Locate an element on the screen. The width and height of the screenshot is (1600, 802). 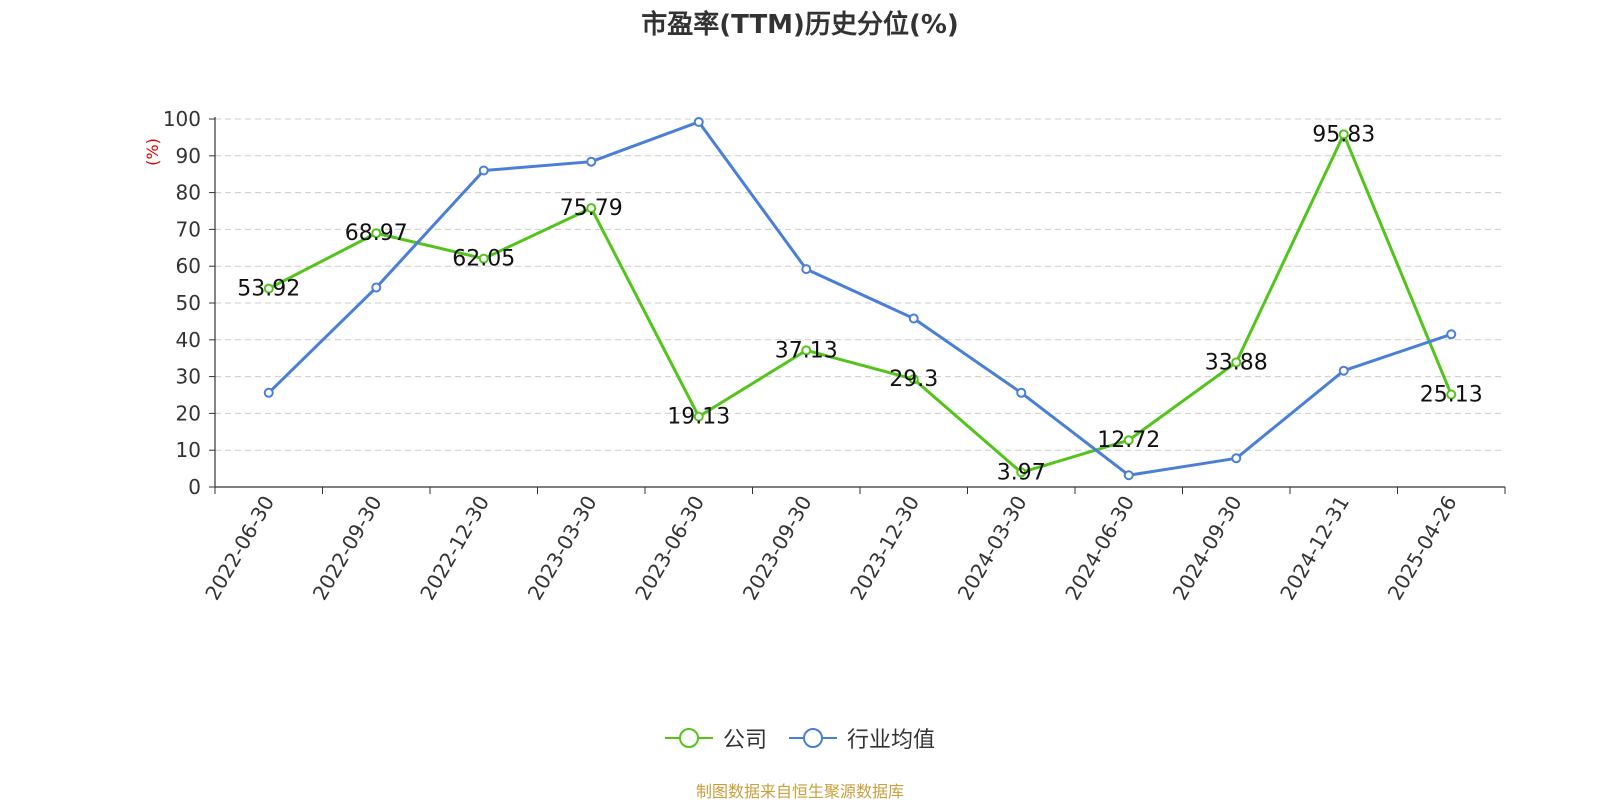
y-tick-label: 10 is located at coordinates (188, 450).